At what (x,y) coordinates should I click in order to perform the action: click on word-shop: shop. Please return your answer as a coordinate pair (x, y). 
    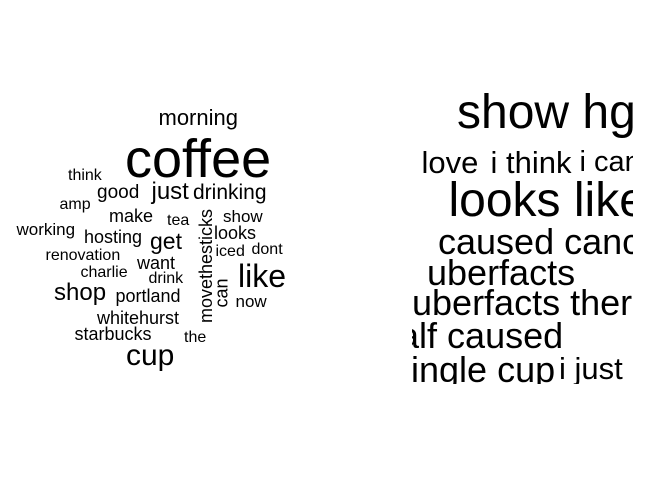
    Looking at the image, I should click on (80, 292).